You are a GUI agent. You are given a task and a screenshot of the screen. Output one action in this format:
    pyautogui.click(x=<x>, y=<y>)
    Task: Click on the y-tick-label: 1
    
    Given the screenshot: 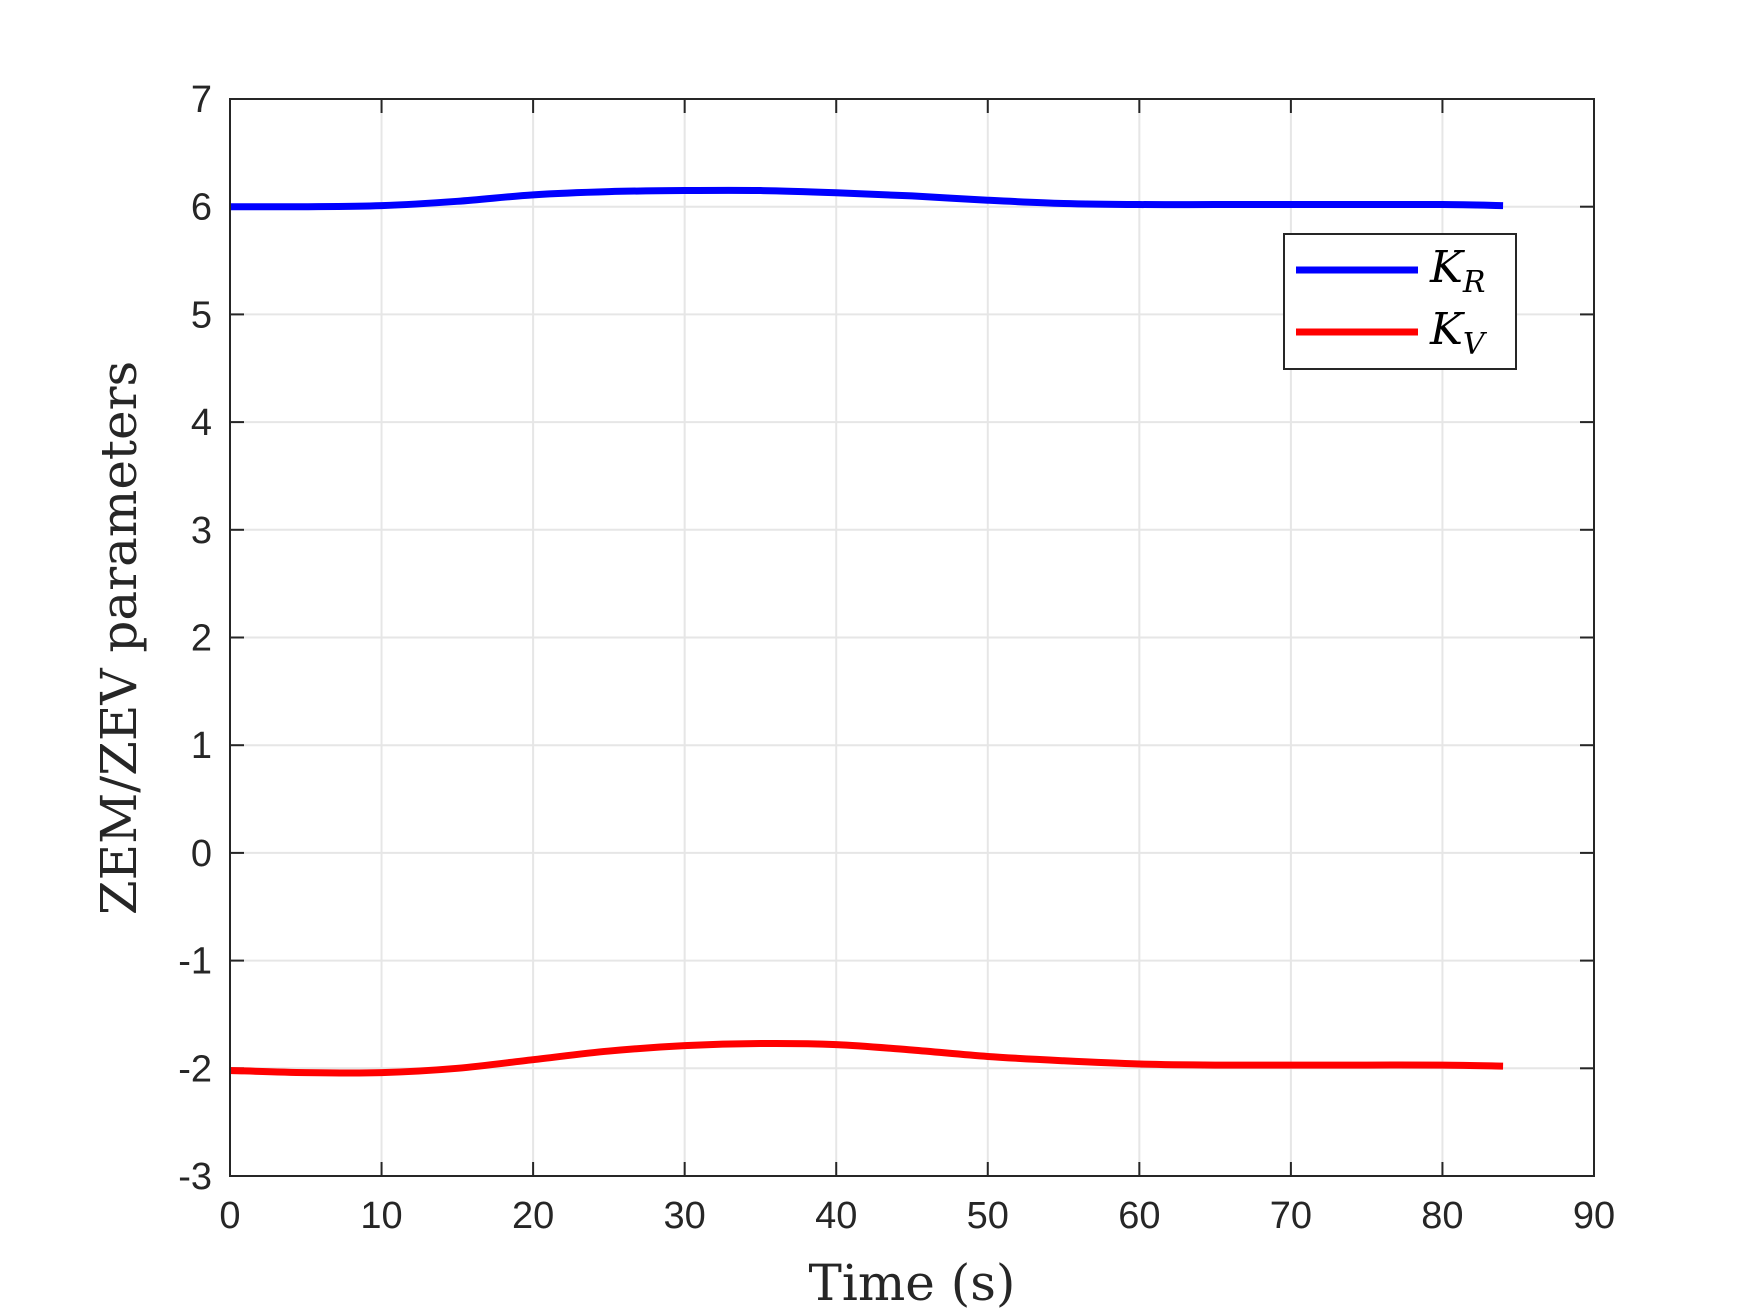 What is the action you would take?
    pyautogui.click(x=201, y=746)
    